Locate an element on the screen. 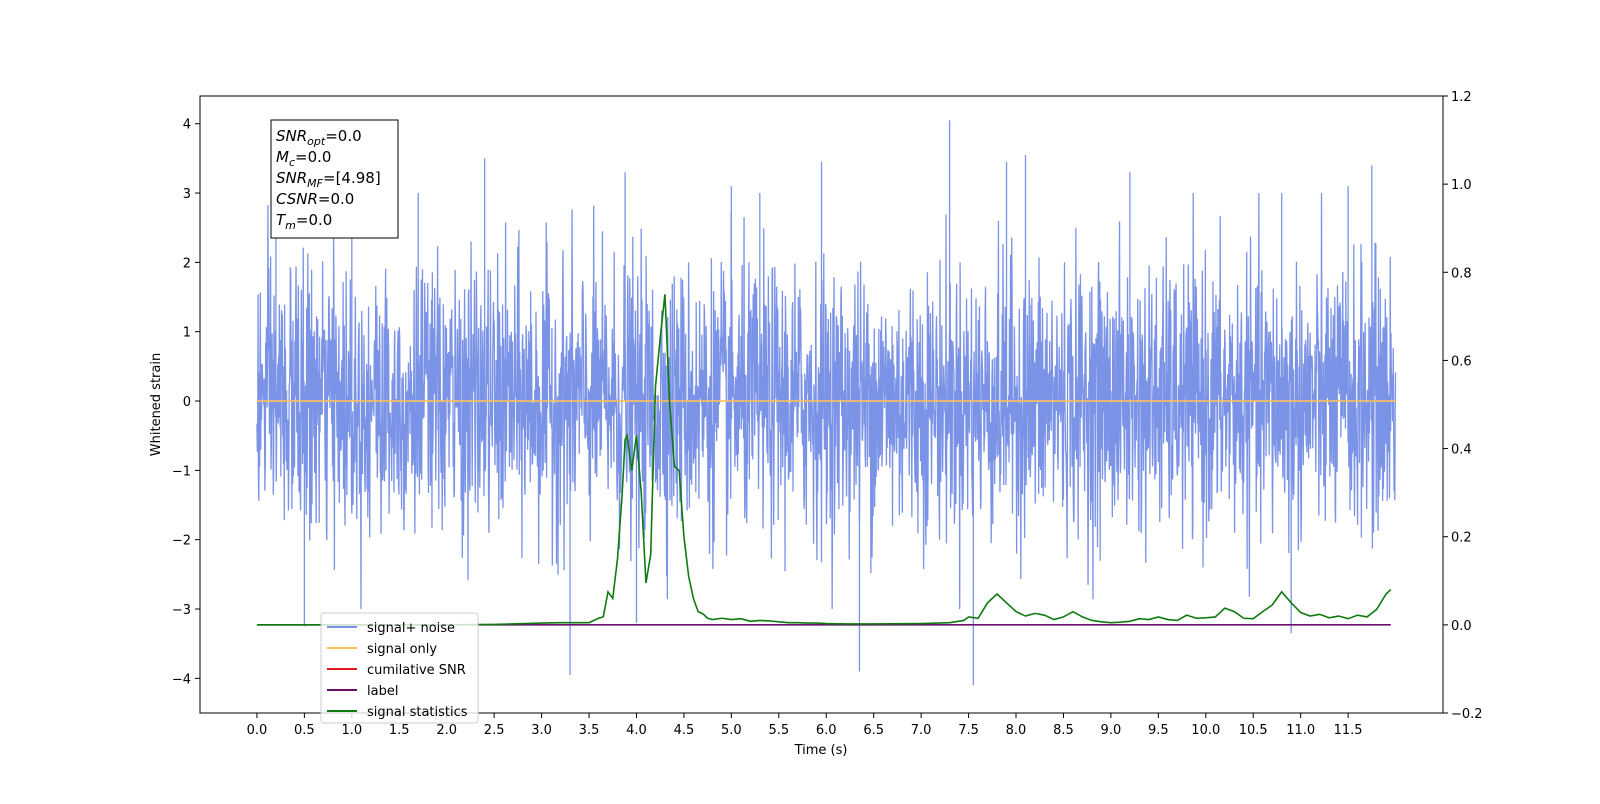  info-box-frame is located at coordinates (334, 179).